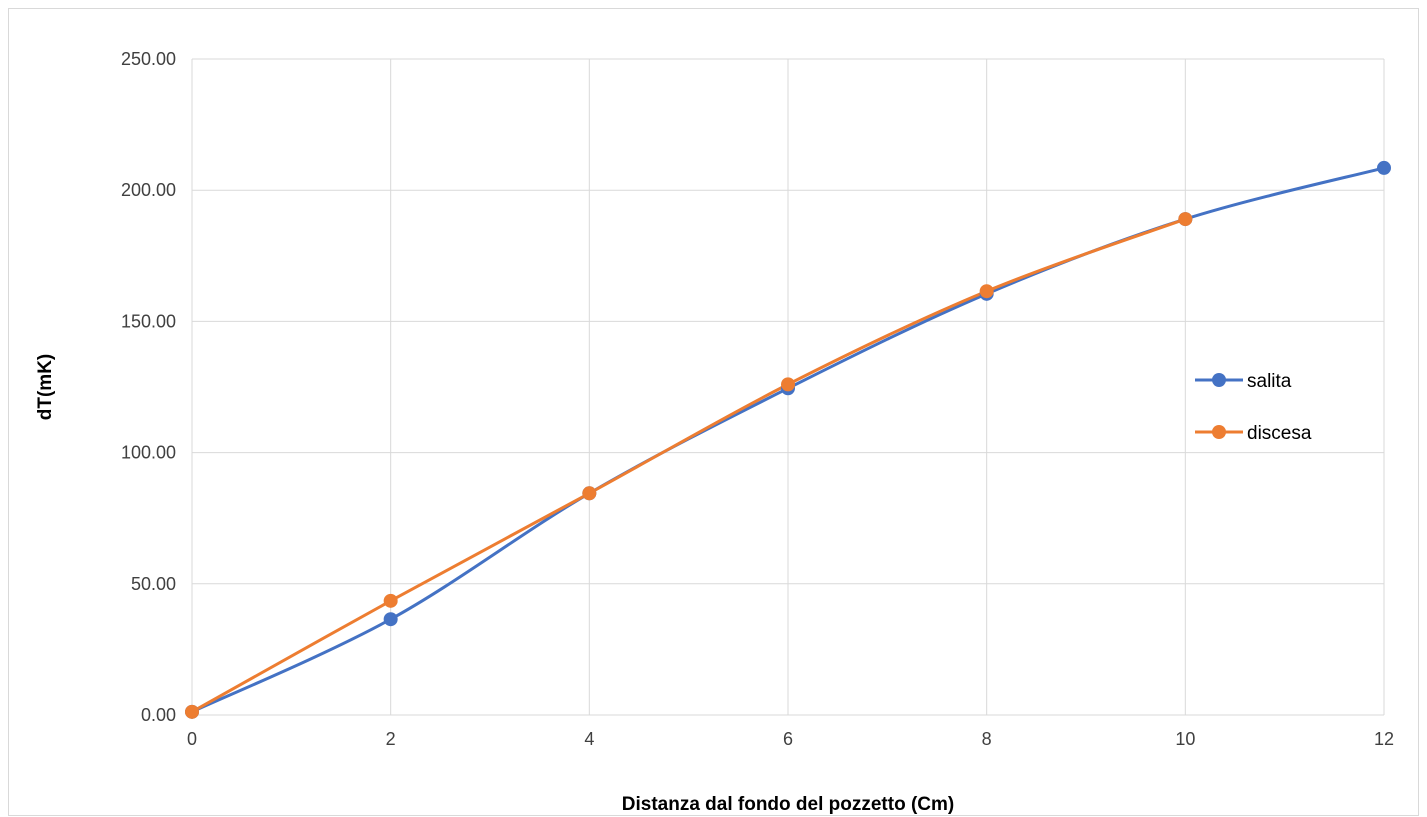  Describe the element at coordinates (45, 387) in the screenshot. I see `y-axis-title: dT(mK)` at that location.